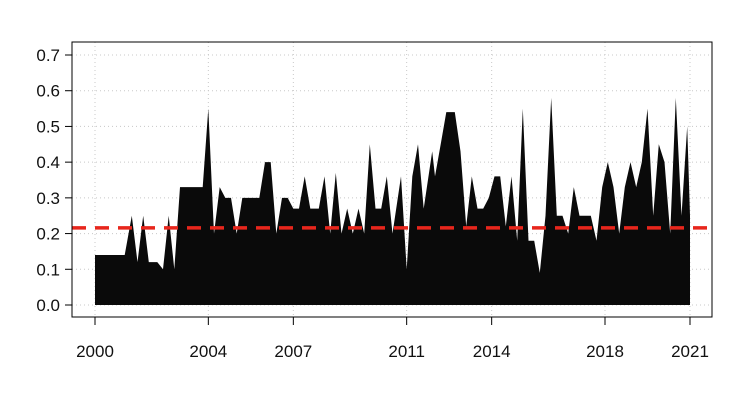  Describe the element at coordinates (605, 351) in the screenshot. I see `x-tick-label: 2018` at that location.